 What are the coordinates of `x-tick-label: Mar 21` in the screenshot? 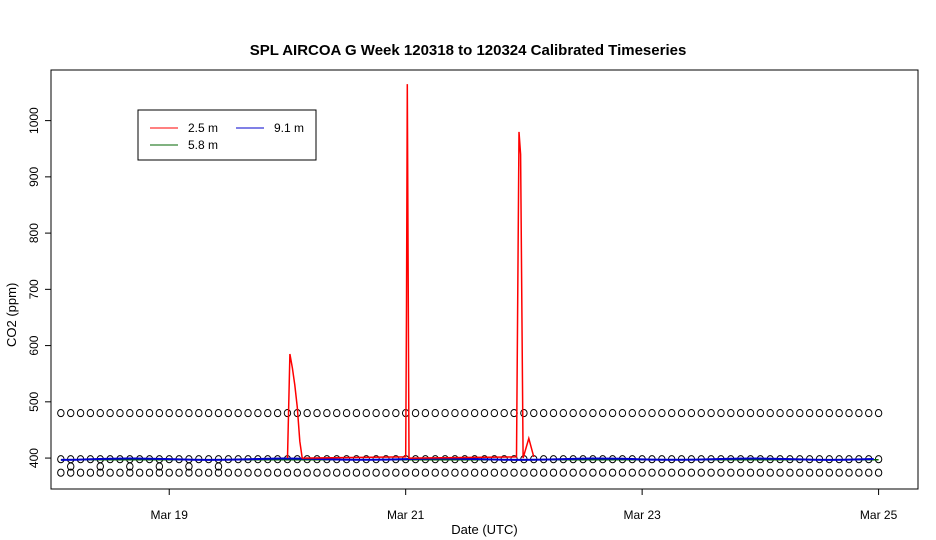 It's located at (406, 515).